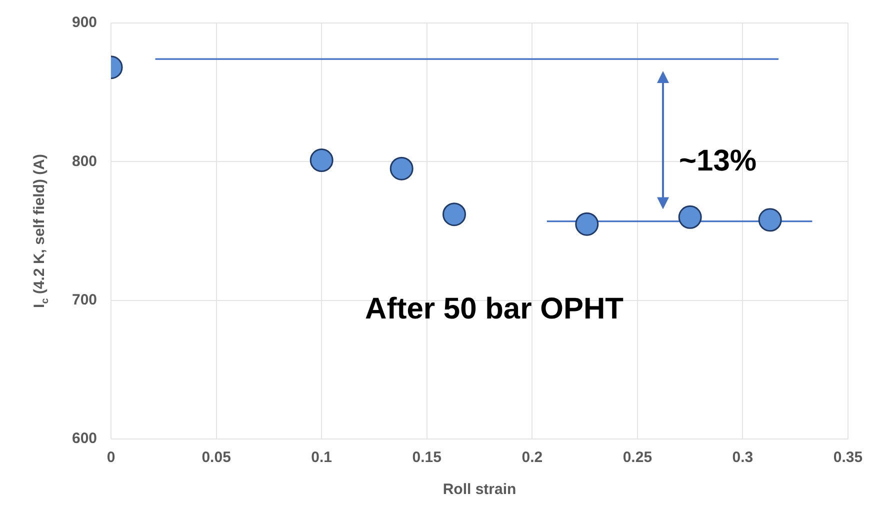 The image size is (876, 509). I want to click on y-tick-label: 600, so click(85, 439).